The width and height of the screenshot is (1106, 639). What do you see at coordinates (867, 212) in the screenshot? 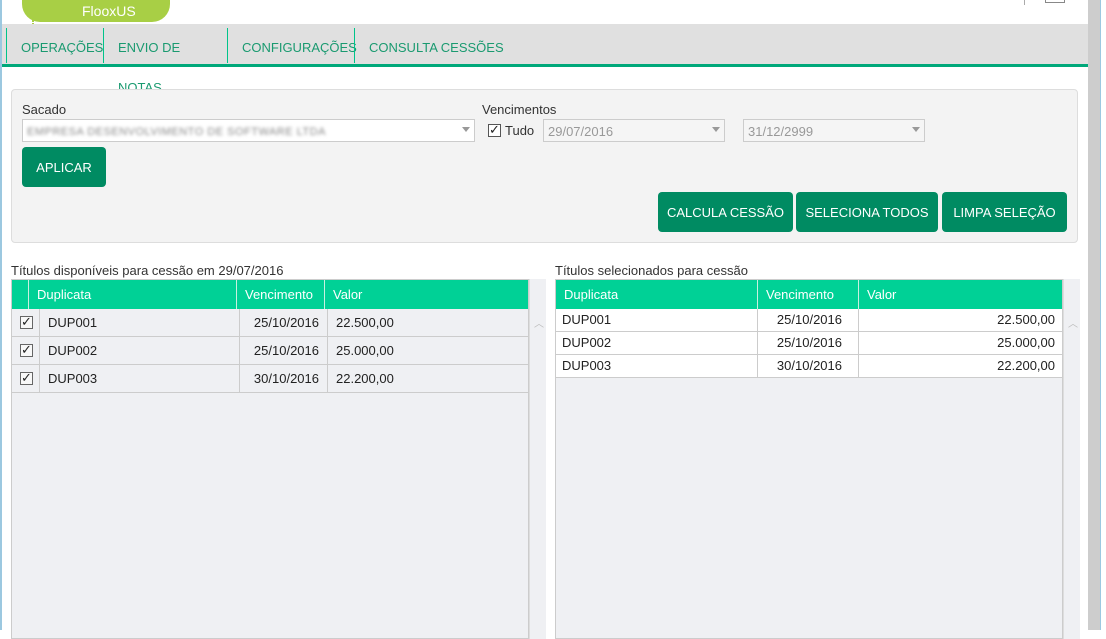
I see `seleciona-todos-button: SELECIONA TODOS` at bounding box center [867, 212].